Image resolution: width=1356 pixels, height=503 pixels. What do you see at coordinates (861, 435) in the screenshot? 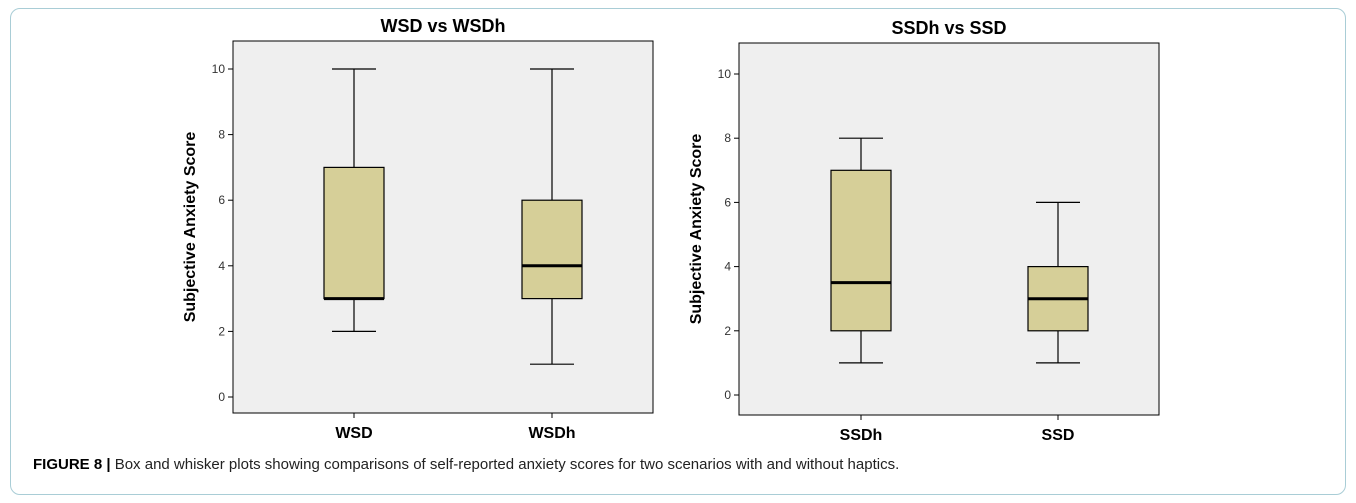
I see `x-tick-label: SSDh` at bounding box center [861, 435].